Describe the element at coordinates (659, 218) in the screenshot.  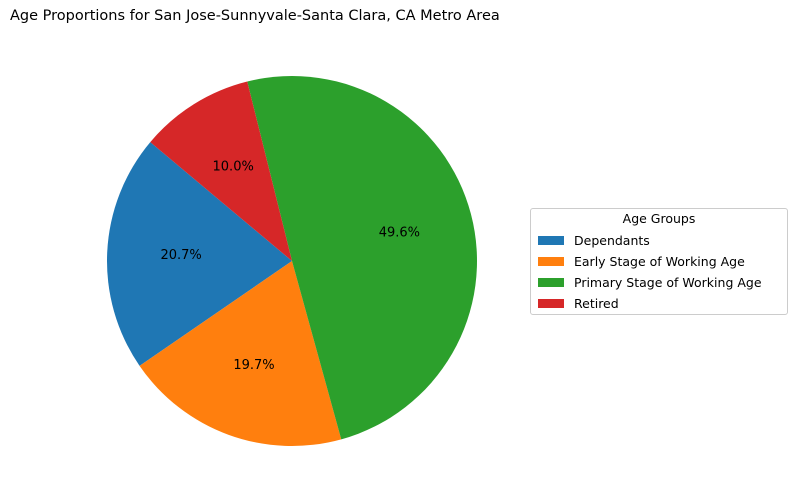
I see `legend-title: Age Groups` at that location.